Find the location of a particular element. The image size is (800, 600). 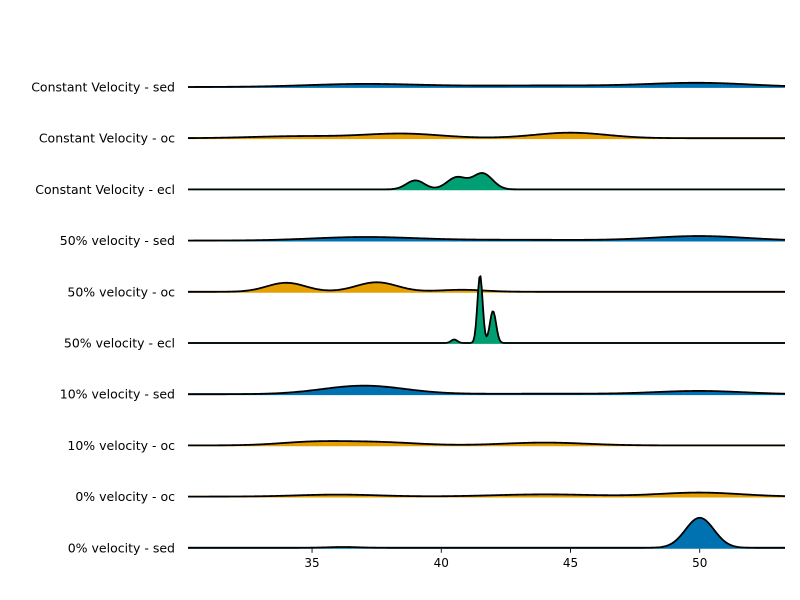

ridge-10pct-velocity-oc is located at coordinates (486, 443).